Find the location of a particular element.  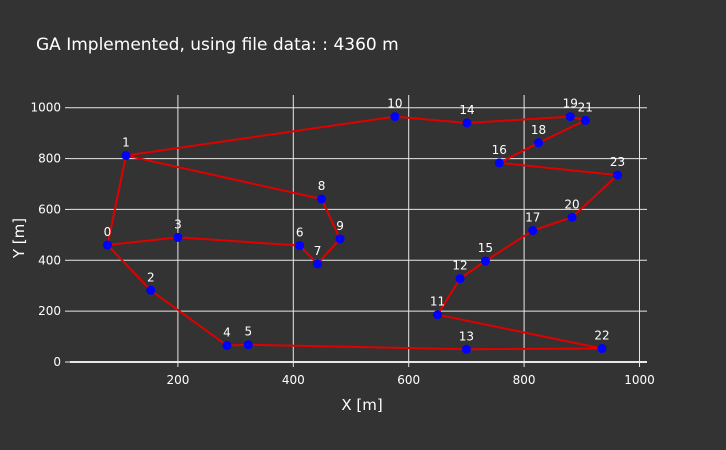

city-label: 14 is located at coordinates (466, 110).